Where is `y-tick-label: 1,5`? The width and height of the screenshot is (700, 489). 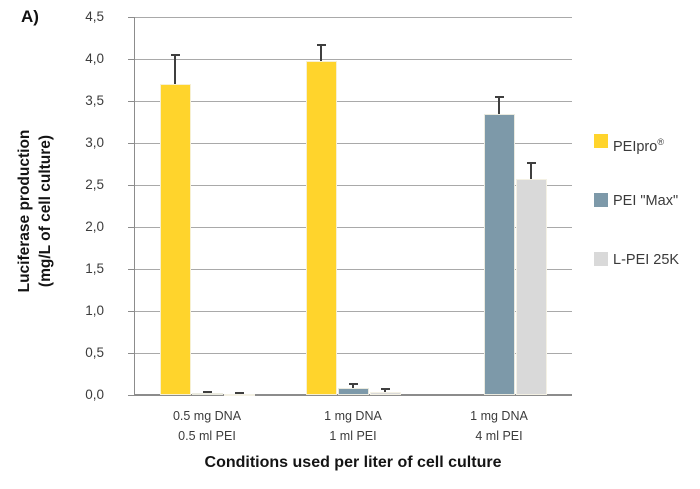 y-tick-label: 1,5 is located at coordinates (94, 268).